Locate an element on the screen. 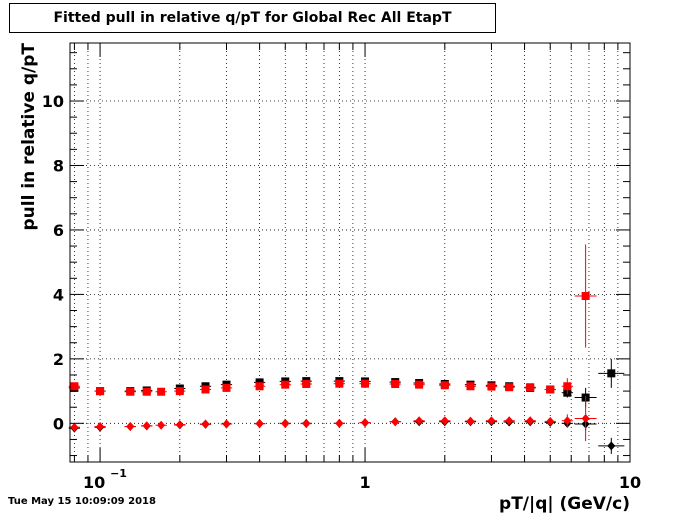  y-tick-label: 4 is located at coordinates (58, 294).